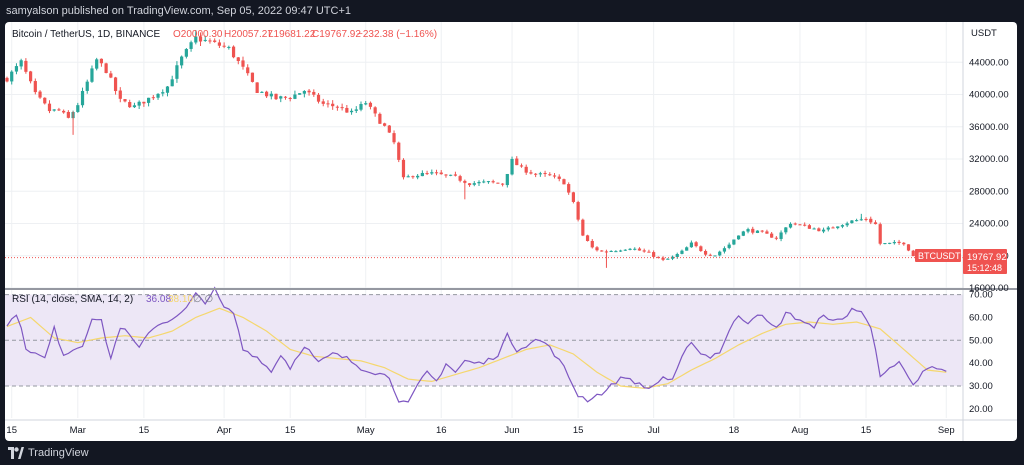 The height and width of the screenshot is (465, 1024). I want to click on price-tick-label: 16000.00, so click(989, 288).